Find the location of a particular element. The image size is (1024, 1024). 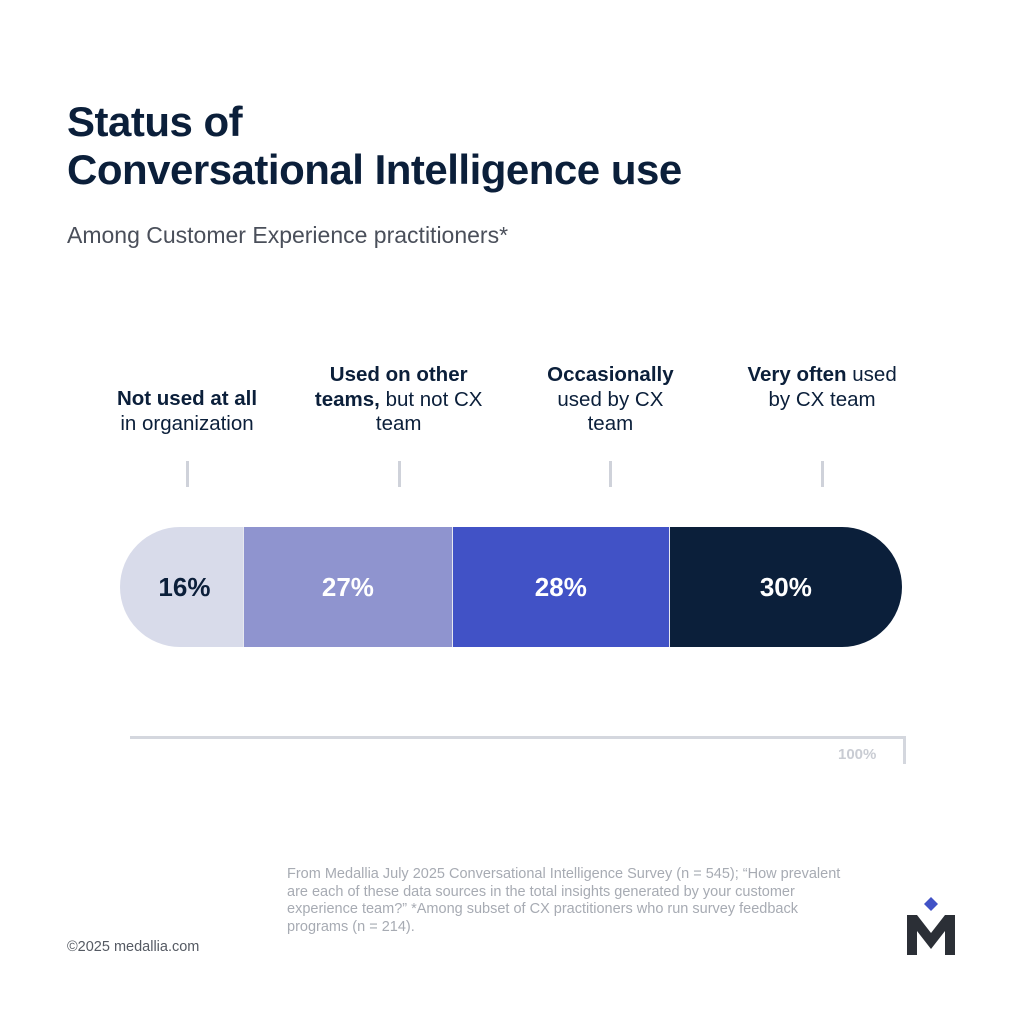

bar-segment: 30% is located at coordinates (785, 587).